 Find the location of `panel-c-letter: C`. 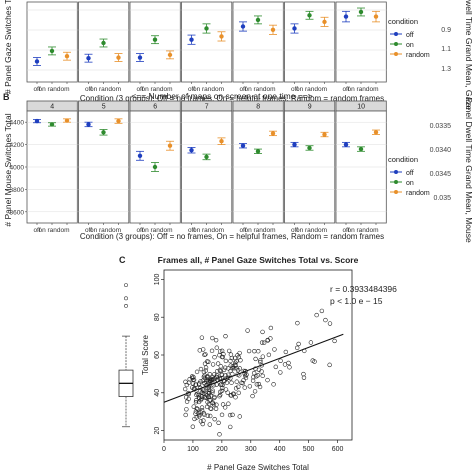

panel-c-letter: C is located at coordinates (122, 260).